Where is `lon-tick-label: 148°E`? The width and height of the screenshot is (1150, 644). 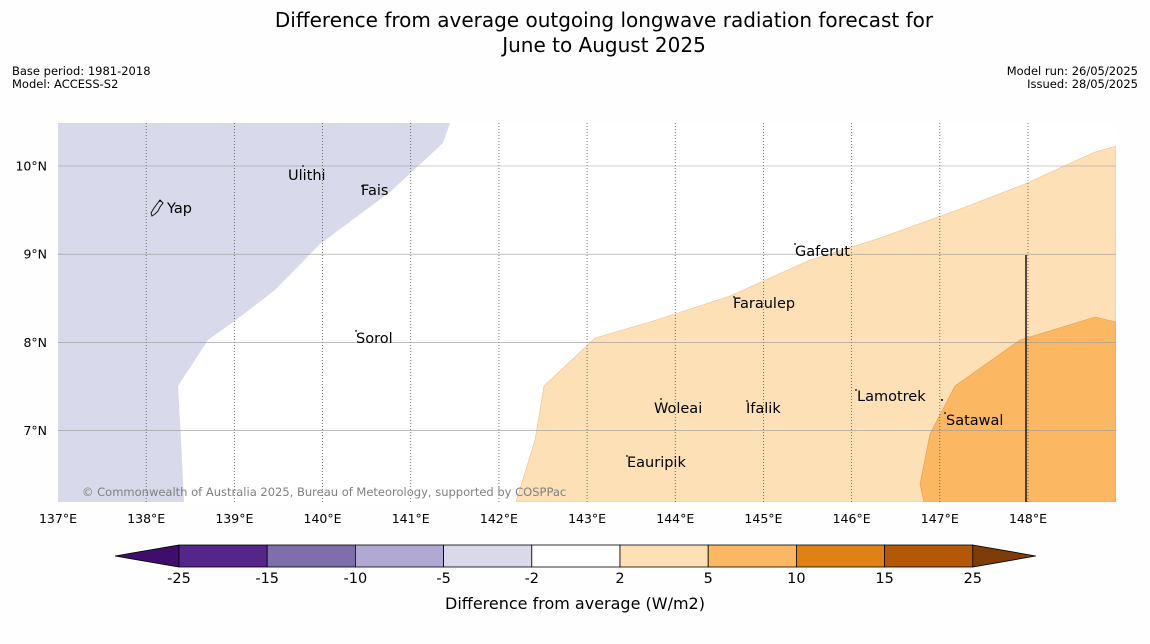 lon-tick-label: 148°E is located at coordinates (1028, 518).